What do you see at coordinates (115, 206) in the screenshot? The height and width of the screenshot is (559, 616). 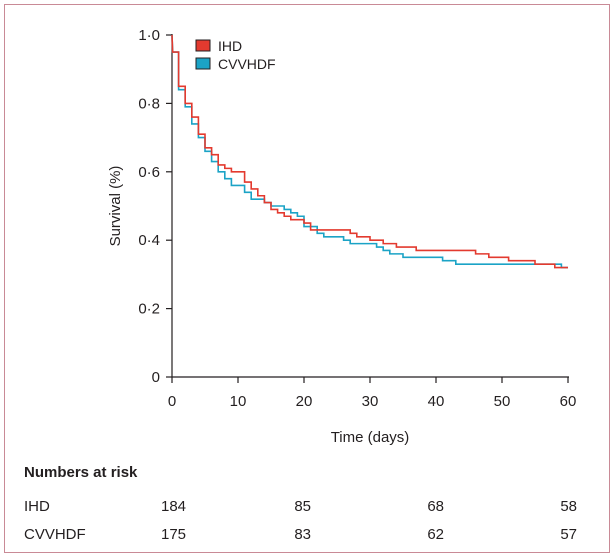 I see `y-axis-title: Survival (%)` at bounding box center [115, 206].